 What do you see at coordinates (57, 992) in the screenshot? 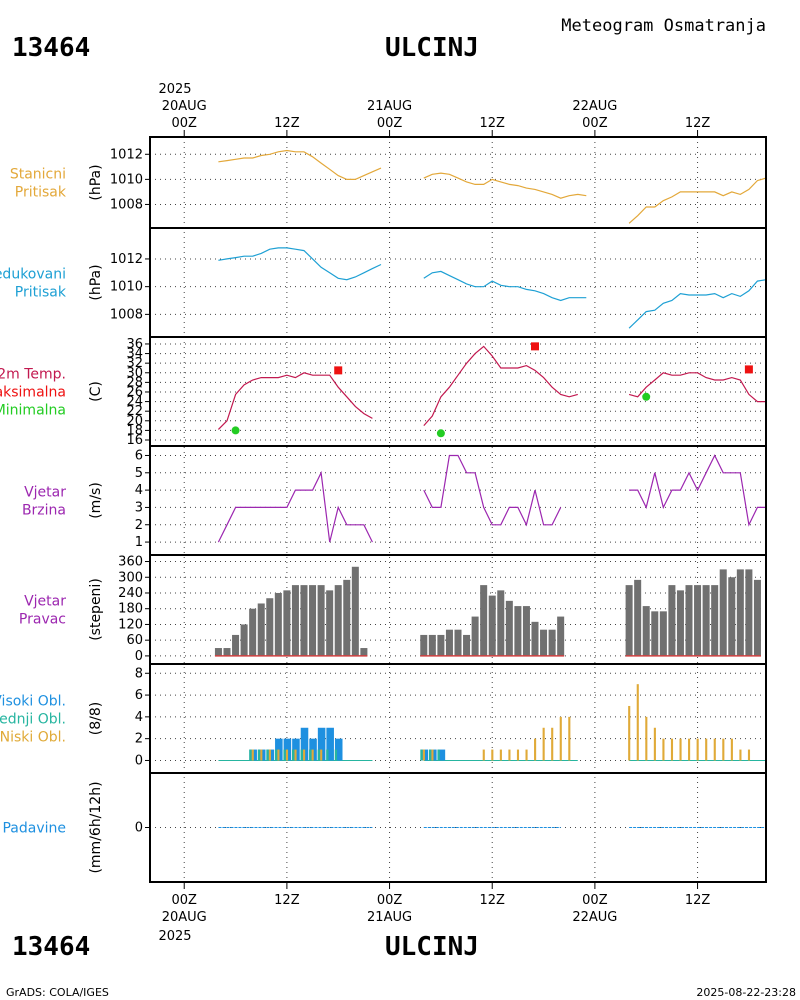
I see `grads-credit: GrADS: COLA/IGES` at bounding box center [57, 992].